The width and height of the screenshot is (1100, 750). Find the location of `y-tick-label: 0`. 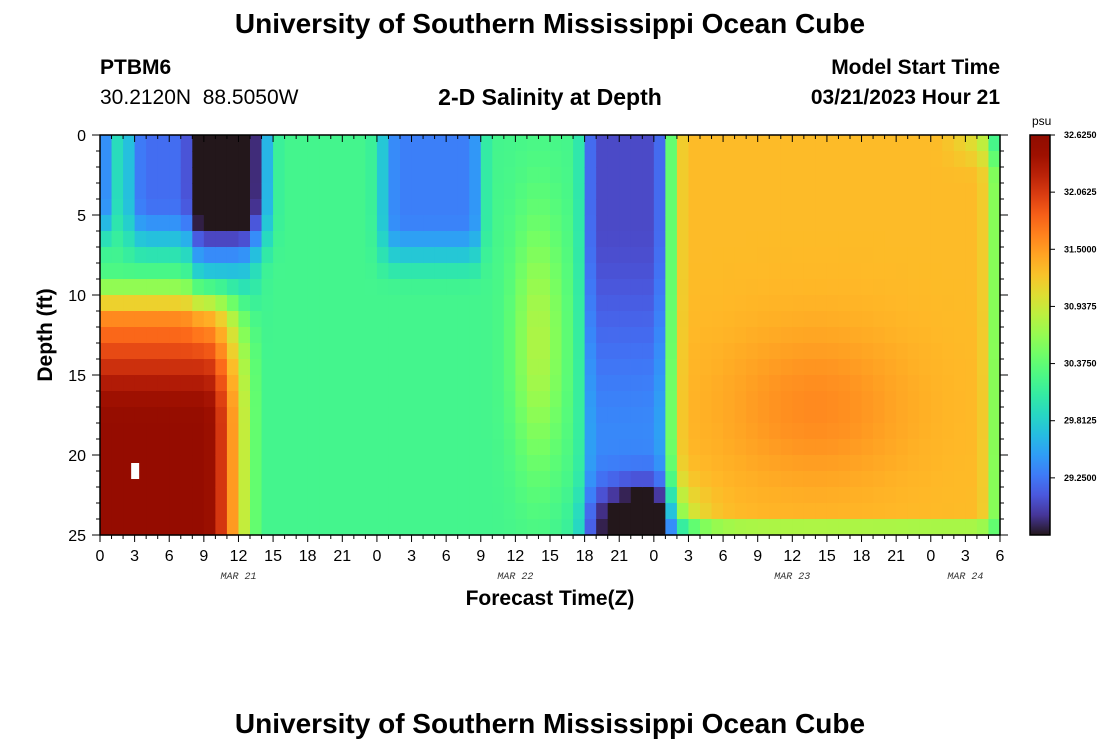

y-tick-label: 0 is located at coordinates (81, 136).